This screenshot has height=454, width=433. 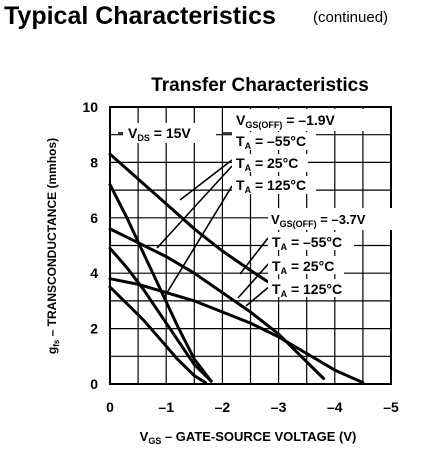 I want to click on y-axis-label: gfs – TRANSCONDUCTANCE (mmhos), so click(x=53, y=246).